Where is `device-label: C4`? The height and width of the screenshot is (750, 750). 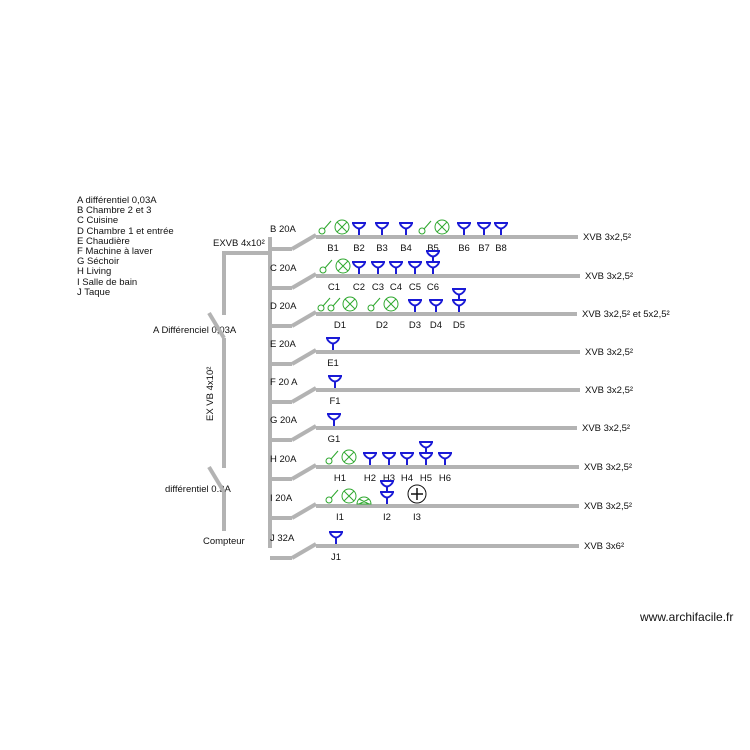
device-label: C4 is located at coordinates (396, 287).